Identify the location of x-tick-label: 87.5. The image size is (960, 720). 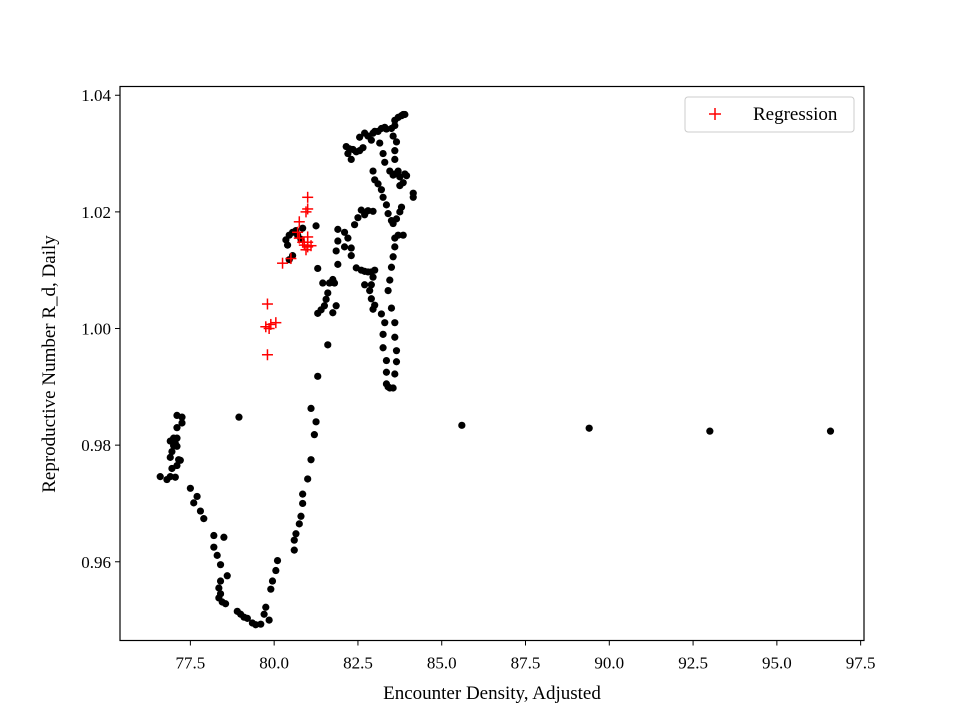
(526, 663).